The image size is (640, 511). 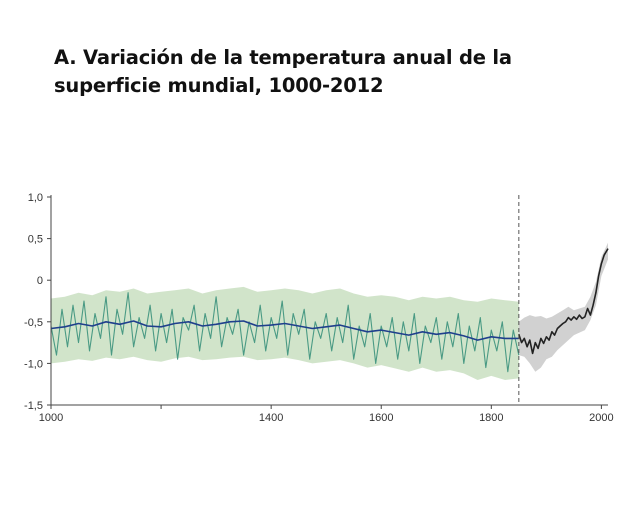 What do you see at coordinates (381, 418) in the screenshot?
I see `x-tick-label: 1600` at bounding box center [381, 418].